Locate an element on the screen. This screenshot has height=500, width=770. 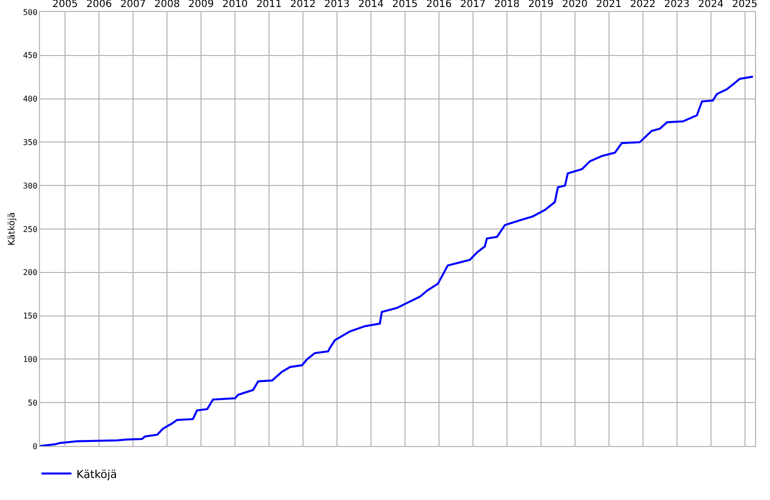
y-tick-label: 450 is located at coordinates (30, 55).